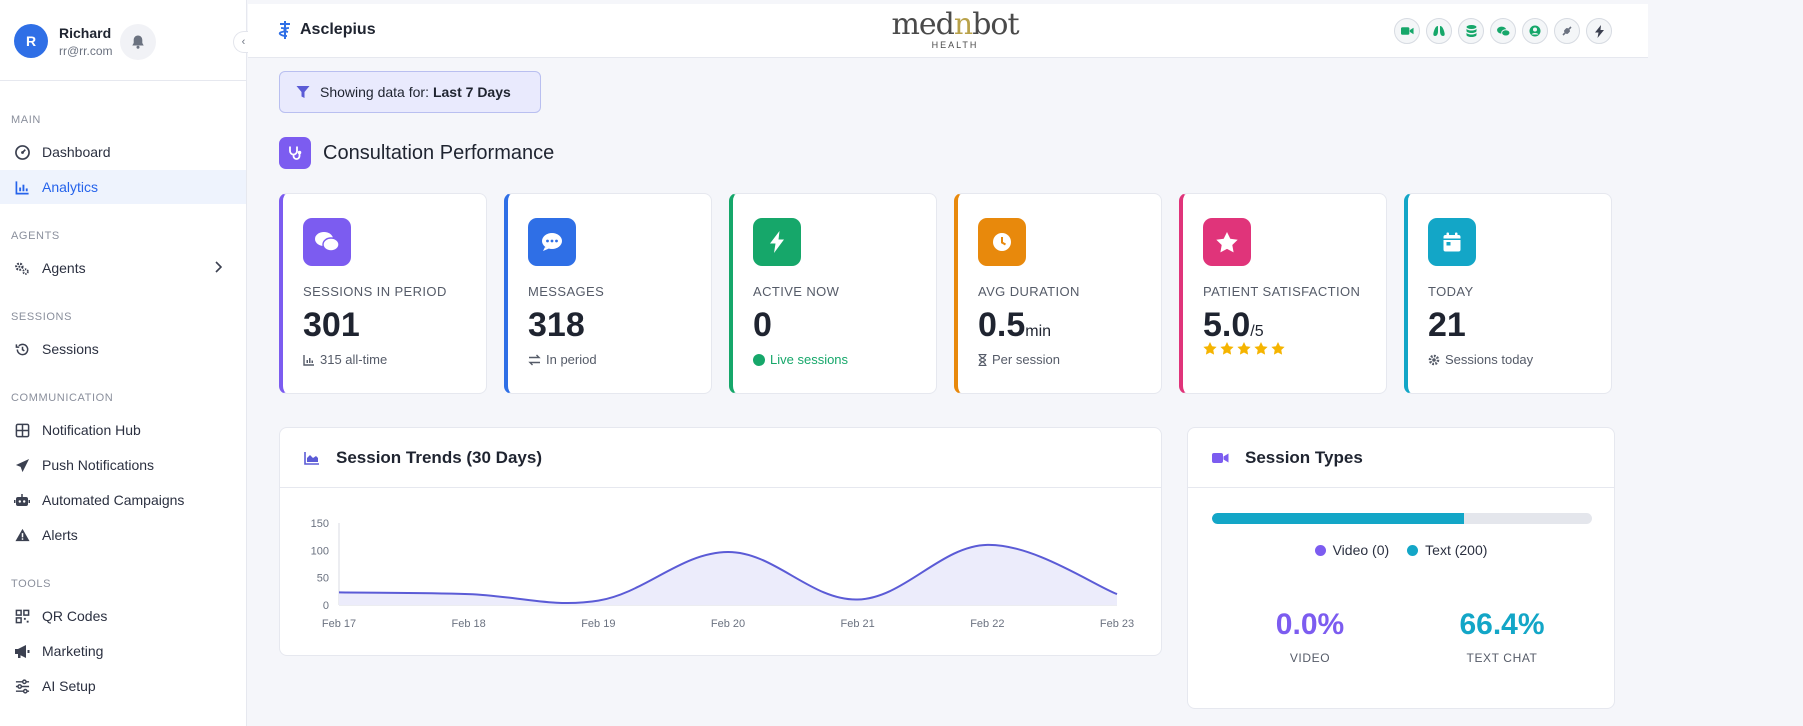 This screenshot has width=1803, height=726. What do you see at coordinates (338, 29) in the screenshot?
I see `brand-name: Asclepius` at bounding box center [338, 29].